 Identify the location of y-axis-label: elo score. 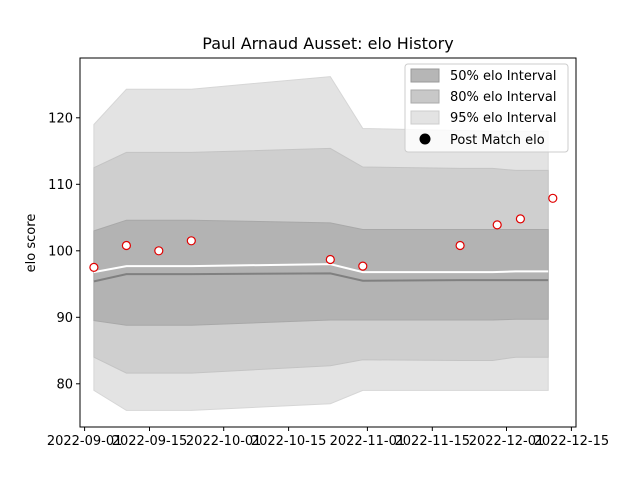
(31, 243).